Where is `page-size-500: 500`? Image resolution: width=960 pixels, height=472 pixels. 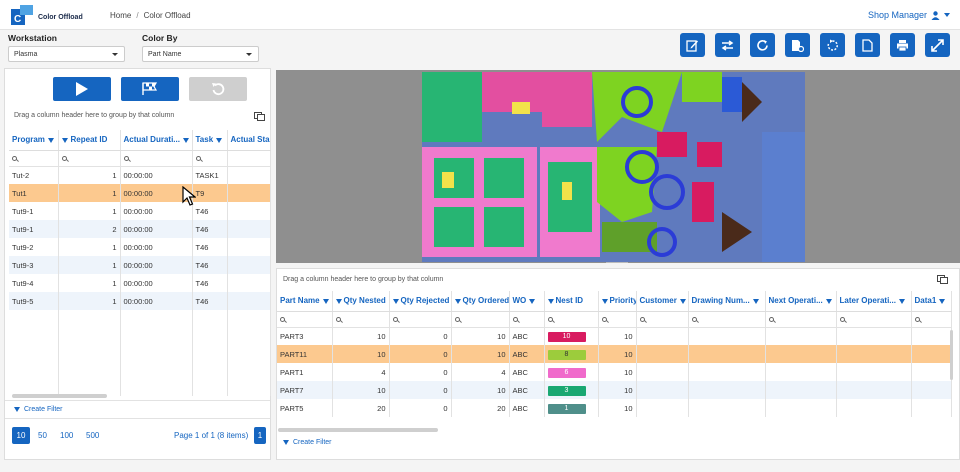 page-size-500: 500 is located at coordinates (93, 435).